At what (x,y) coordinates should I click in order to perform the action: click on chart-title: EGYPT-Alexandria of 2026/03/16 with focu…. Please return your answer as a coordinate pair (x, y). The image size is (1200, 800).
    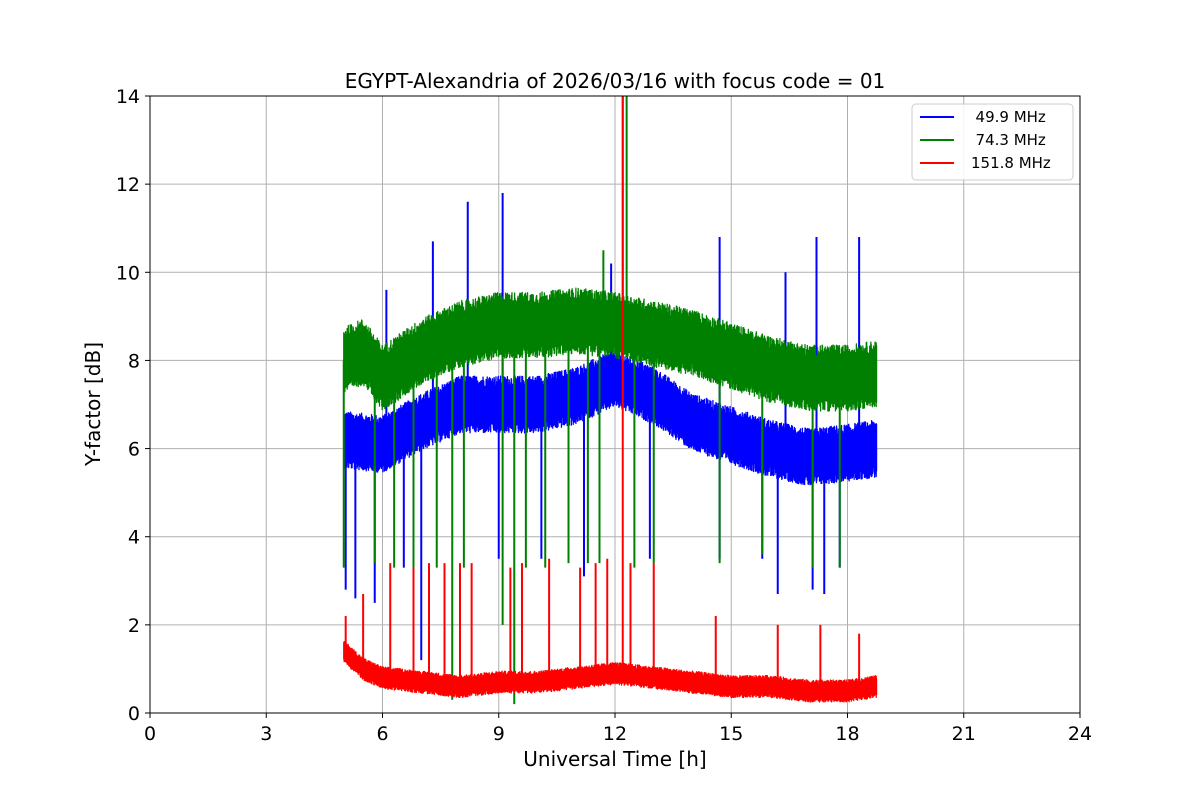
    Looking at the image, I should click on (615, 81).